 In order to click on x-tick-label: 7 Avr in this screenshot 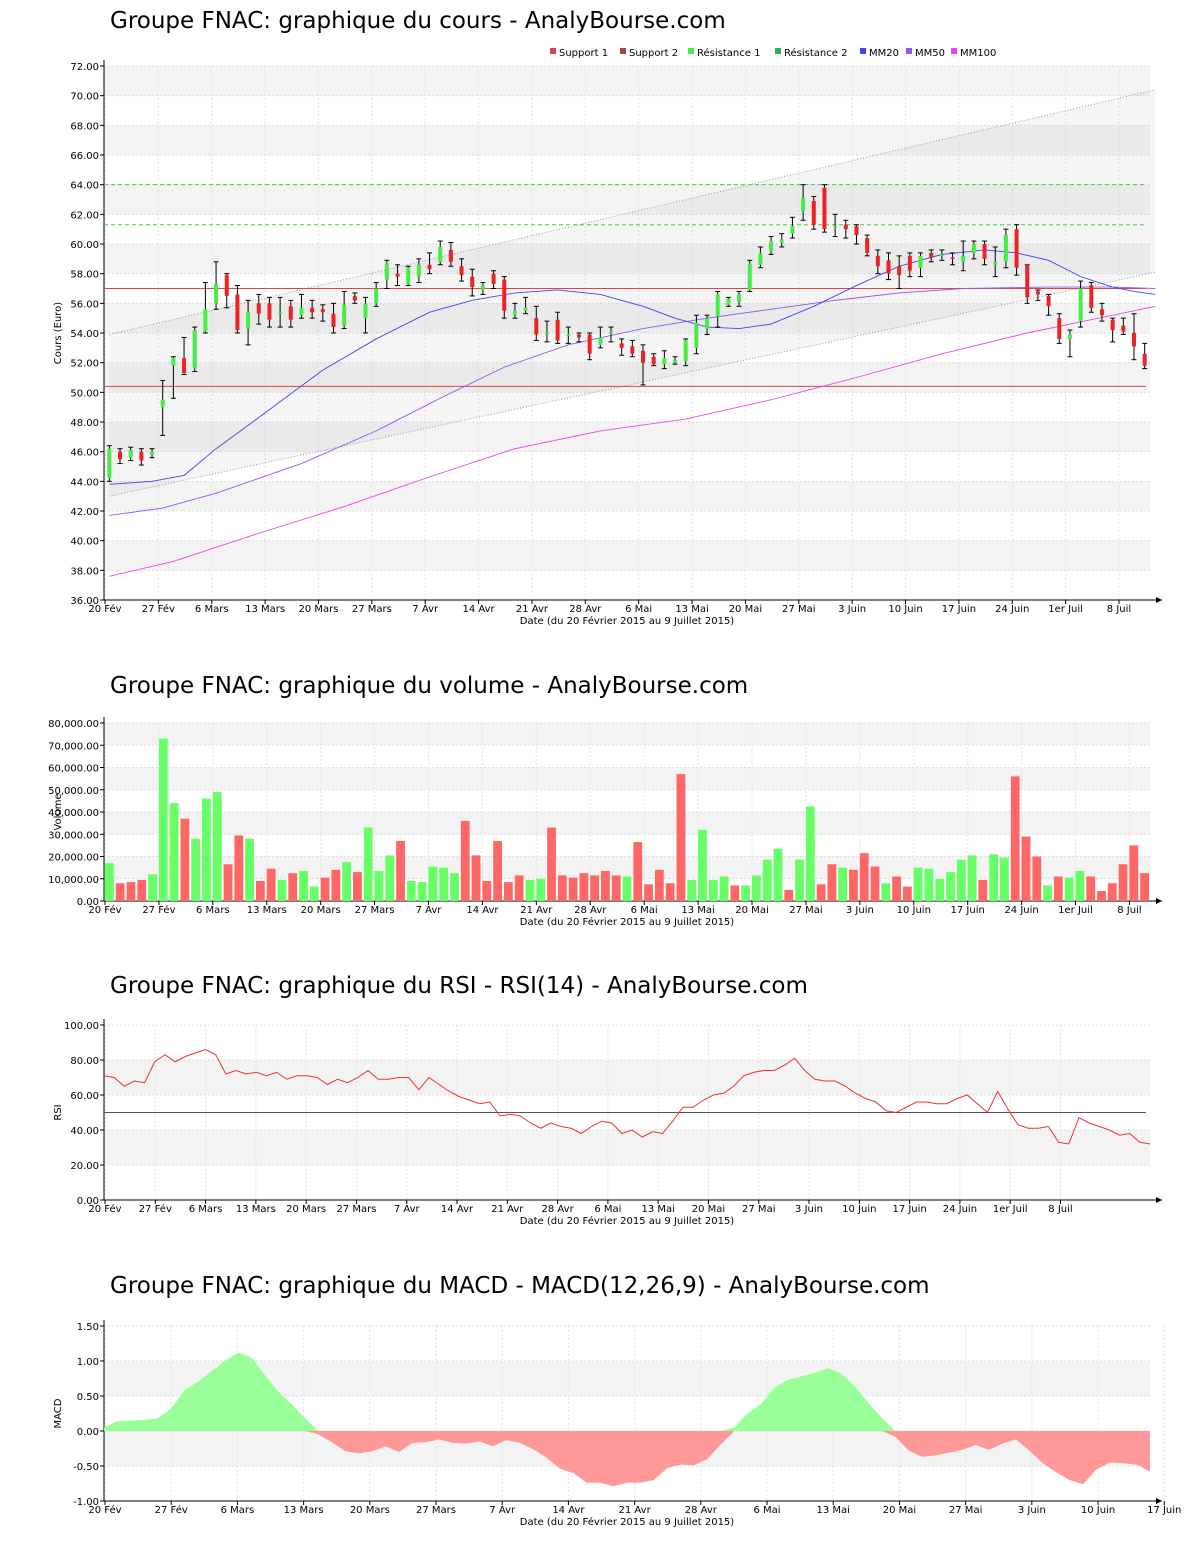, I will do `click(425, 609)`.